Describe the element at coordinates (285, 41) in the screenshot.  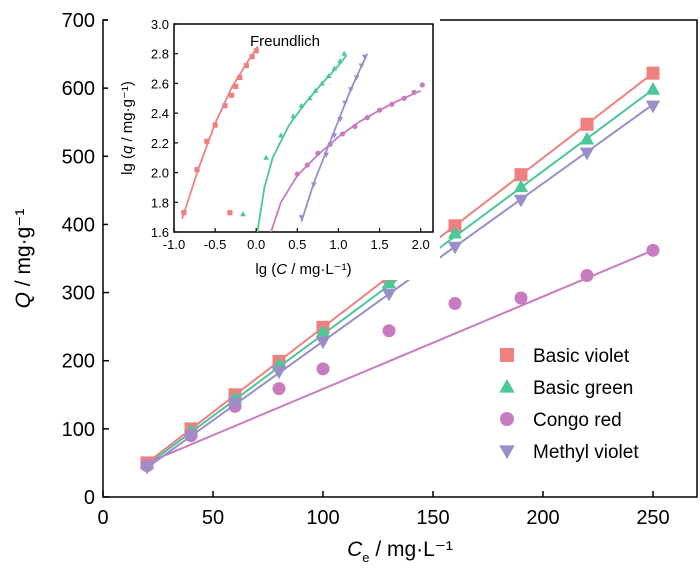
I see `inset-title: Freundlich` at that location.